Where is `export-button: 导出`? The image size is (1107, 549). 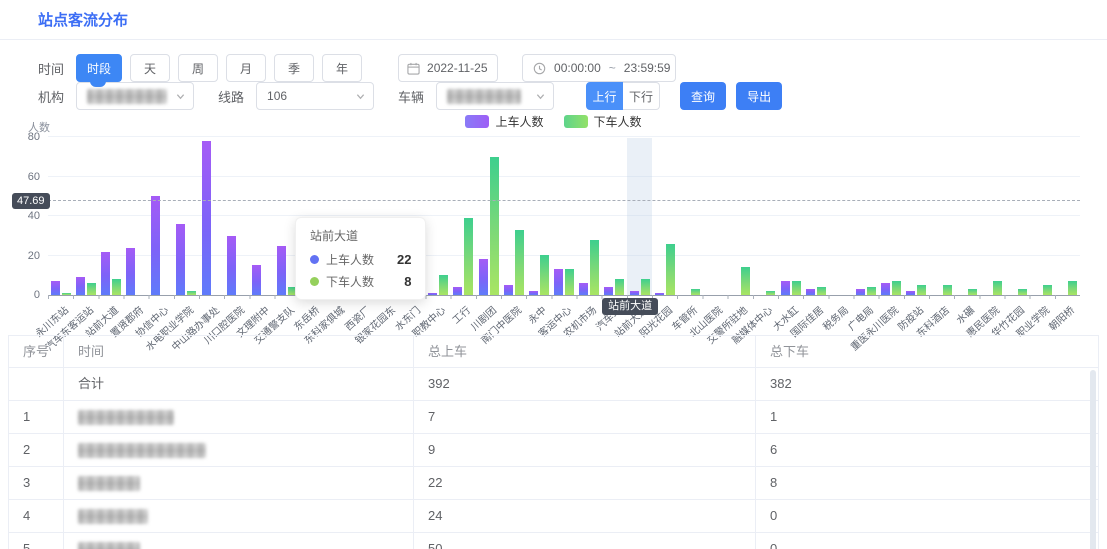
export-button: 导出 is located at coordinates (759, 96).